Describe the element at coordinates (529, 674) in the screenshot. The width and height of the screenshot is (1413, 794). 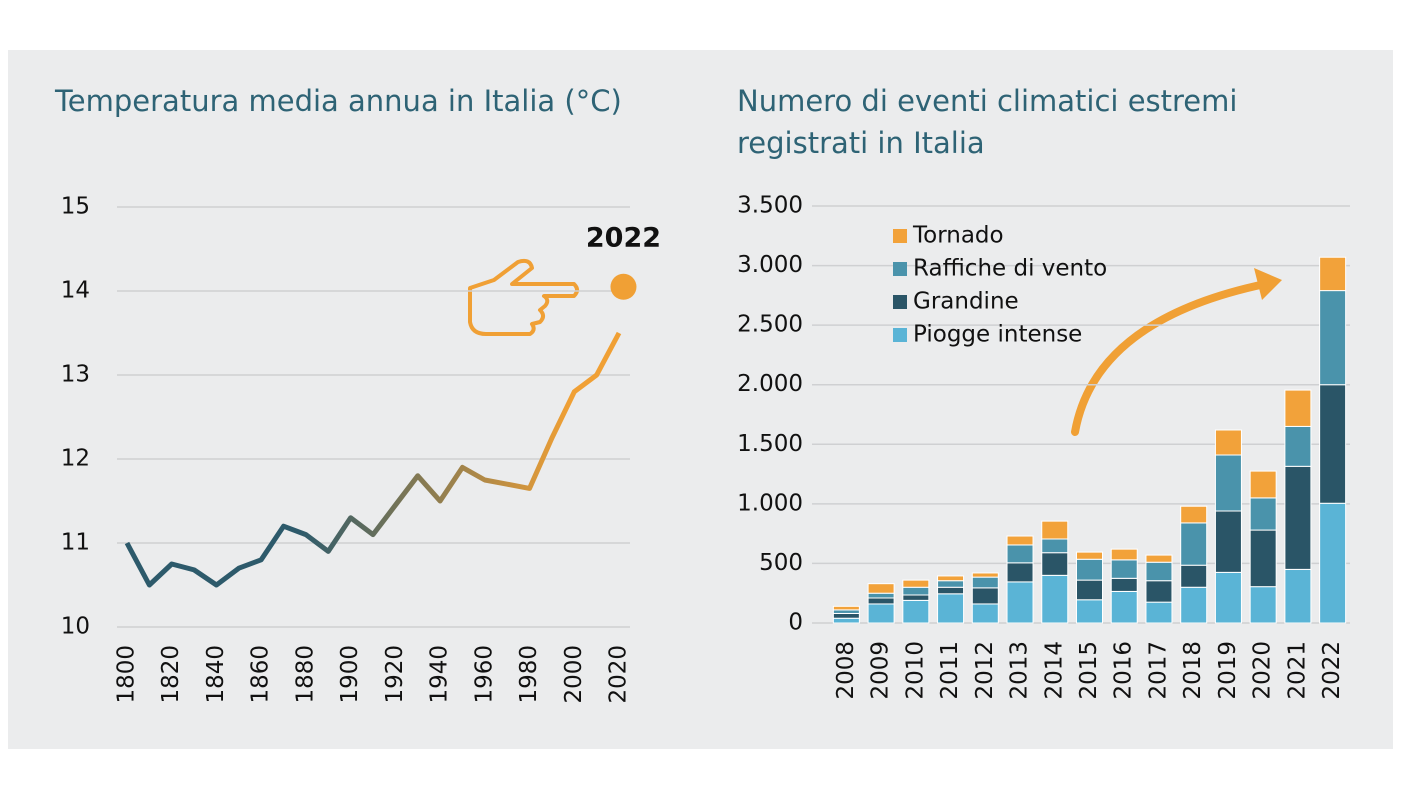
I see `x-tick-label: 1980` at that location.